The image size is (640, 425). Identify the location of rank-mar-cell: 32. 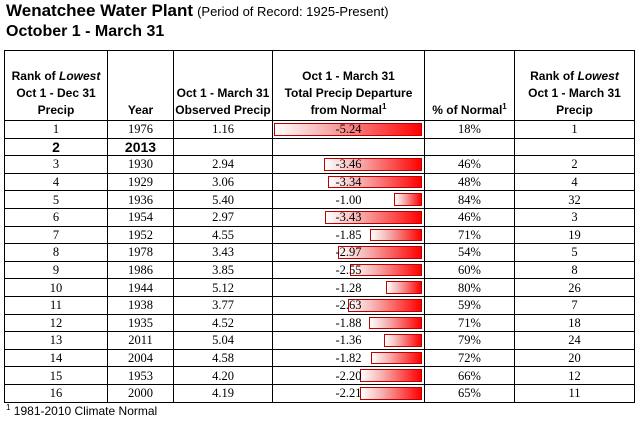
(574, 199).